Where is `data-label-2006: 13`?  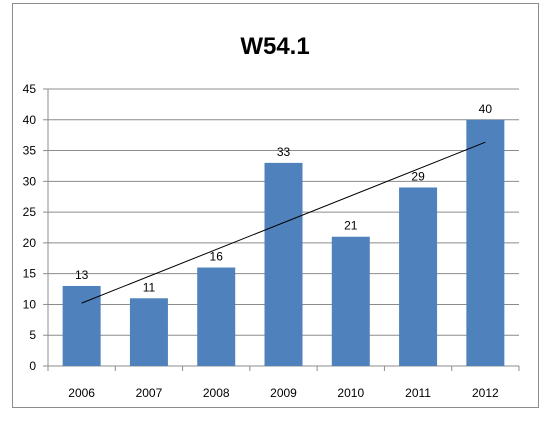
data-label-2006: 13 is located at coordinates (82, 275).